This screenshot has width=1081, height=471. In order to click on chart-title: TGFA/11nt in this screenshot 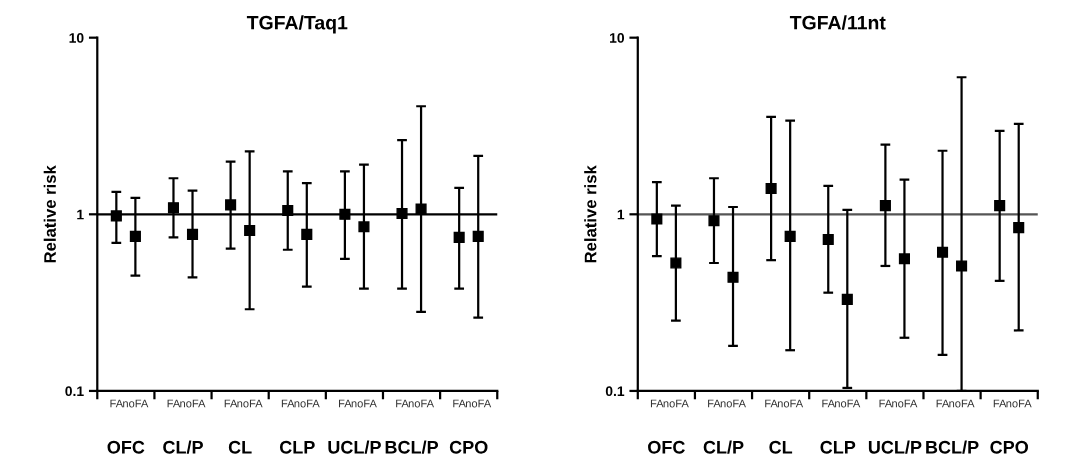, I will do `click(837, 22)`.